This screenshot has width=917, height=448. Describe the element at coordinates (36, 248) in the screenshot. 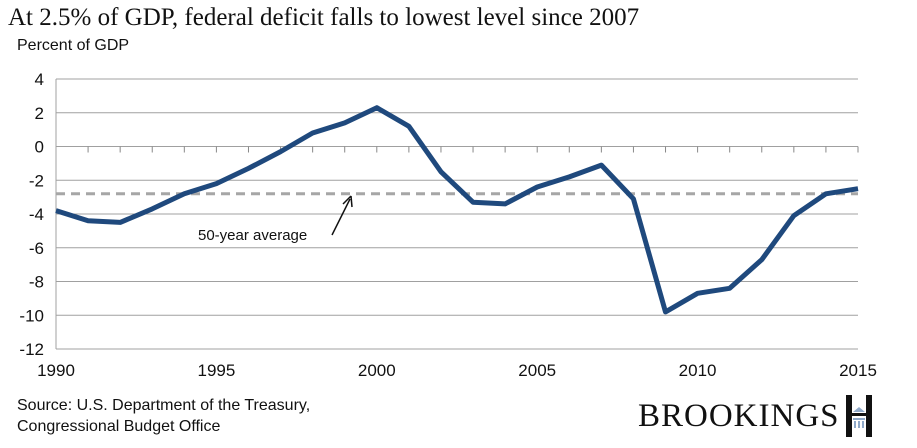

I see `y-tick-label: -6` at that location.